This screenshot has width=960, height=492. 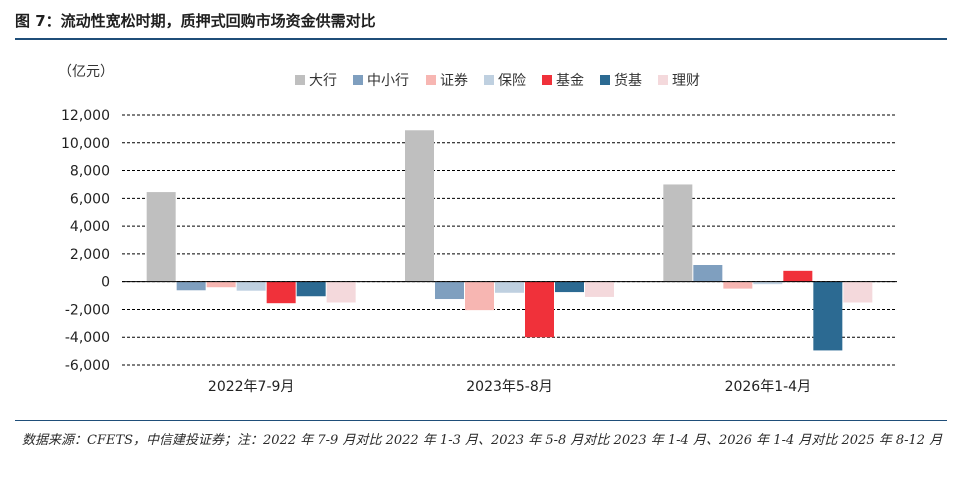 I want to click on y-tick-label: -2,000, so click(x=87, y=310).